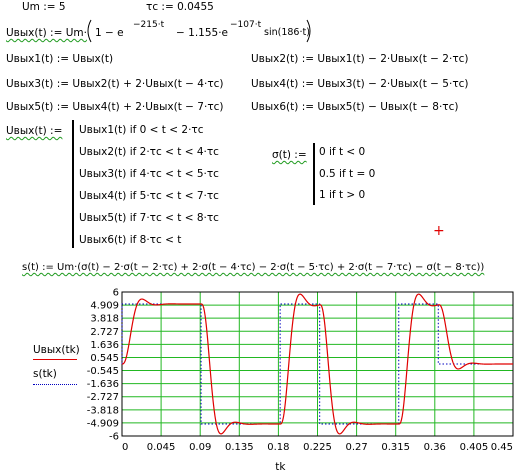  Describe the element at coordinates (360, 59) in the screenshot. I see `u2-definition: Uвых2(t) := Uвых1(t) − 2·Uвых(t − 2·τc)` at that location.